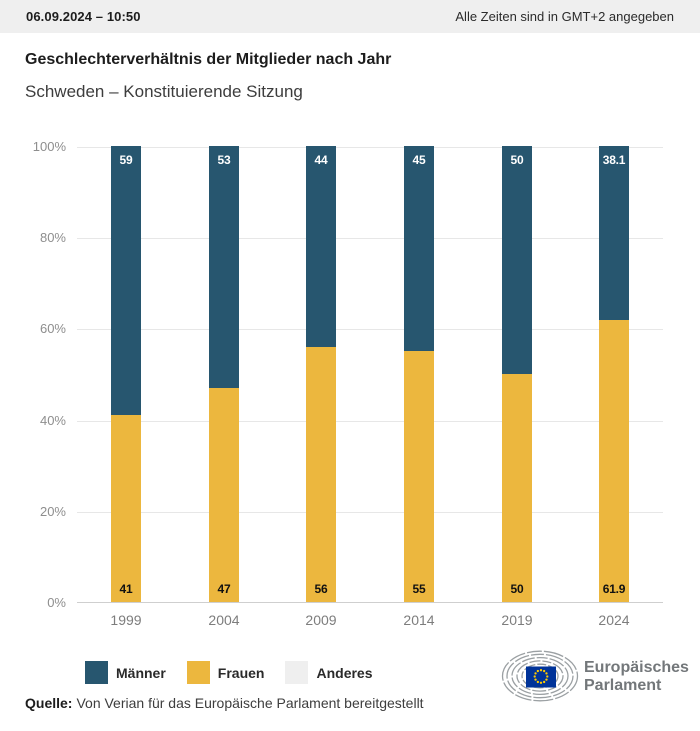 The height and width of the screenshot is (731, 700). I want to click on ep-hemicycle-flag-icon, so click(540, 676).